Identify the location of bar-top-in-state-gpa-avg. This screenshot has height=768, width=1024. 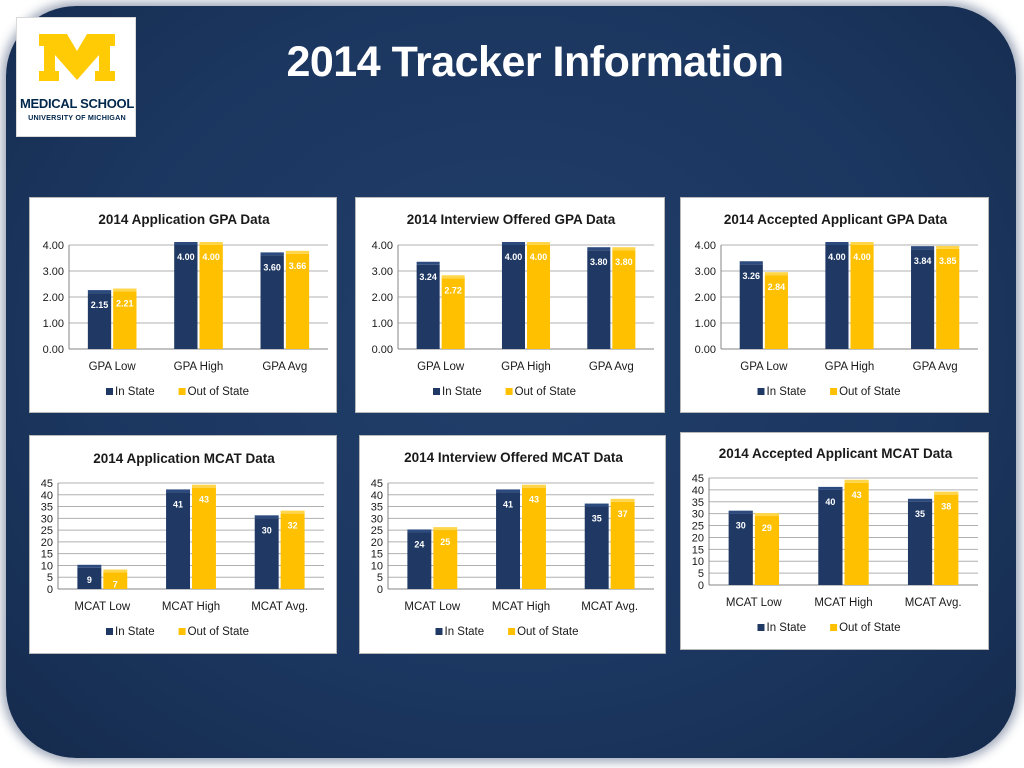
(923, 248).